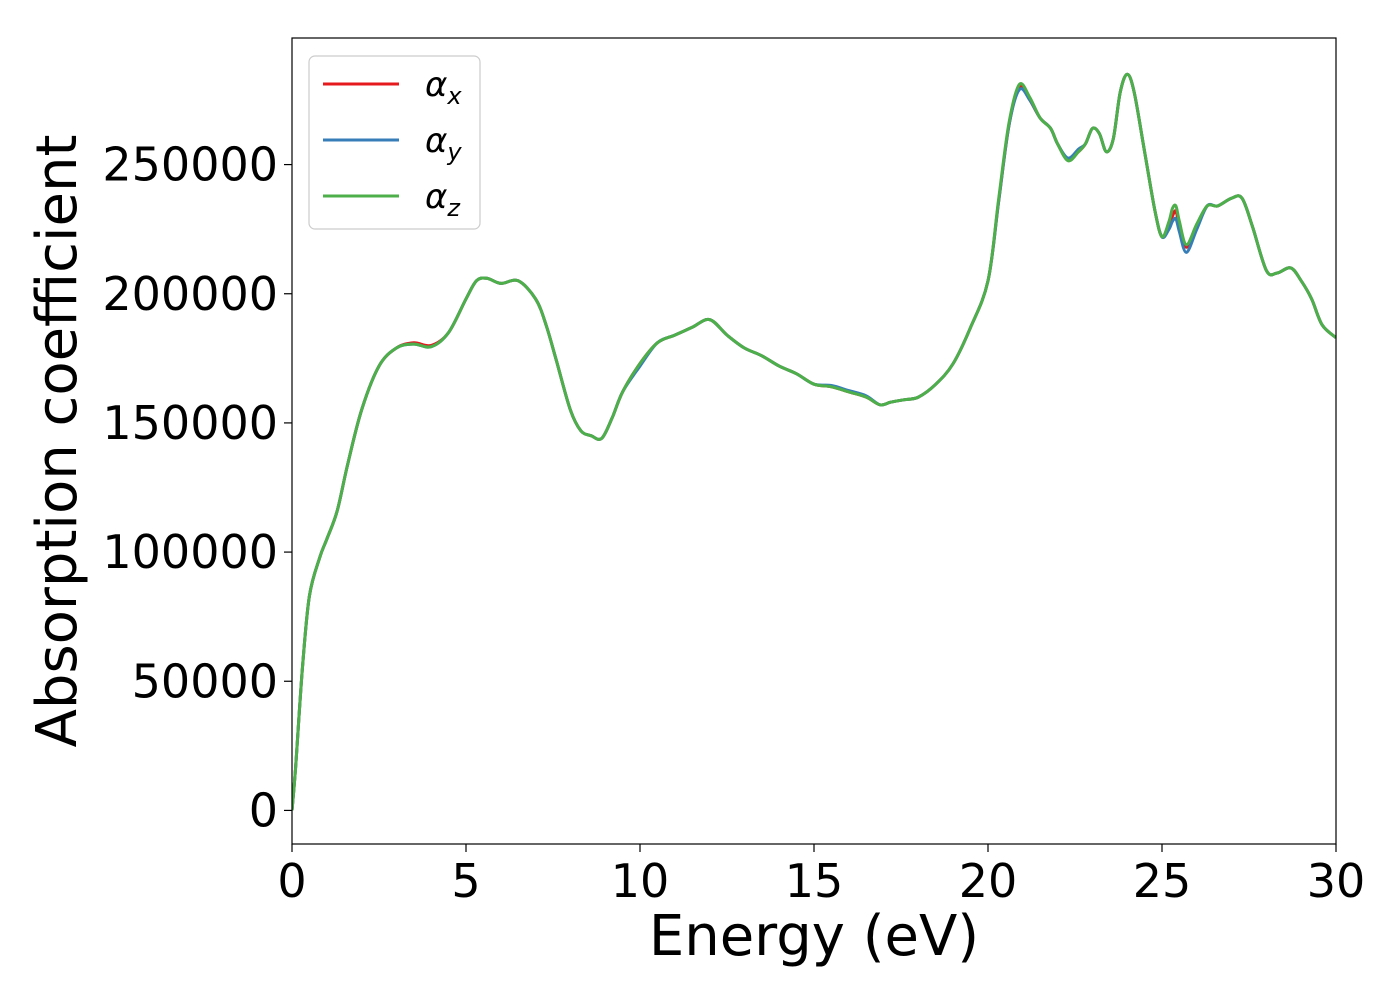 The image size is (1400, 1000). What do you see at coordinates (814, 936) in the screenshot?
I see `x-axis-label: Energy (eV)` at bounding box center [814, 936].